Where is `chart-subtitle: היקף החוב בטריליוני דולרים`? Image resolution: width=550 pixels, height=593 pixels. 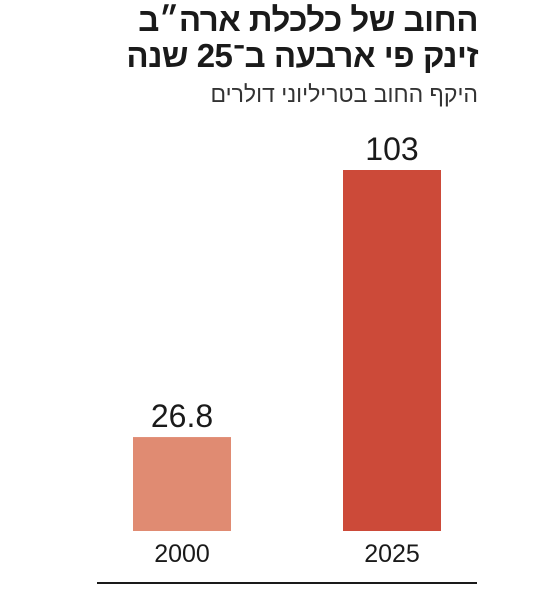
chart-subtitle: היקף החוב בטריליוני דולרים is located at coordinates (344, 94).